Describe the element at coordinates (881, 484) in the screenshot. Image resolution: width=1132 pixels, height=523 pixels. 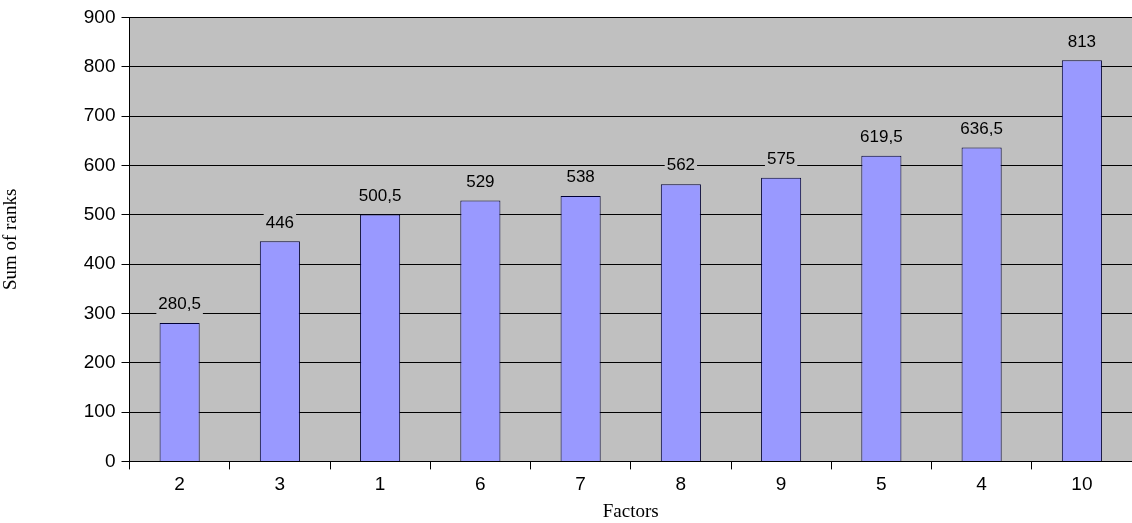
I see `x-tick-label: 5` at that location.